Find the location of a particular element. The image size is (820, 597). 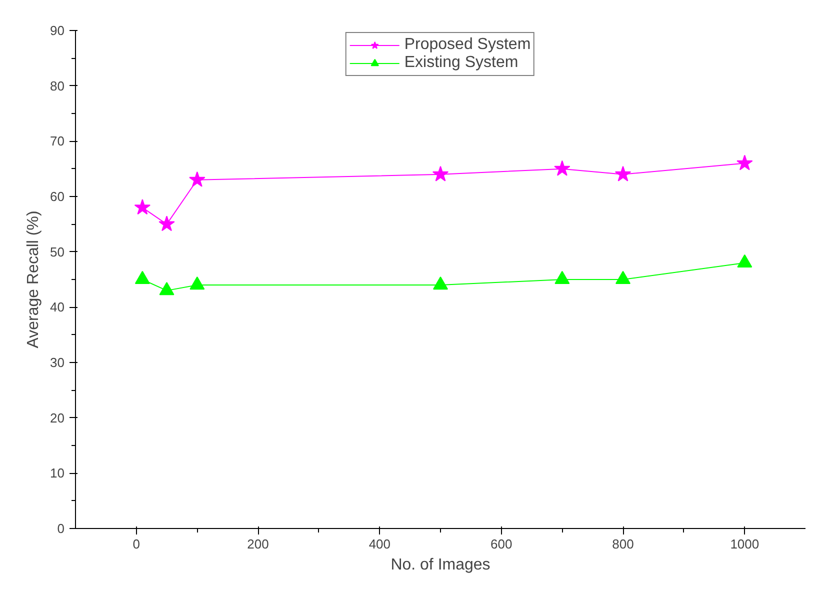

y-tick-label: 80 is located at coordinates (57, 86).